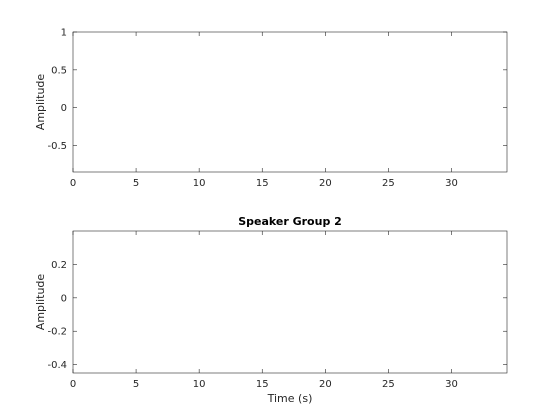 The height and width of the screenshot is (420, 560). I want to click on plot-1-xtick-label: 25, so click(388, 183).